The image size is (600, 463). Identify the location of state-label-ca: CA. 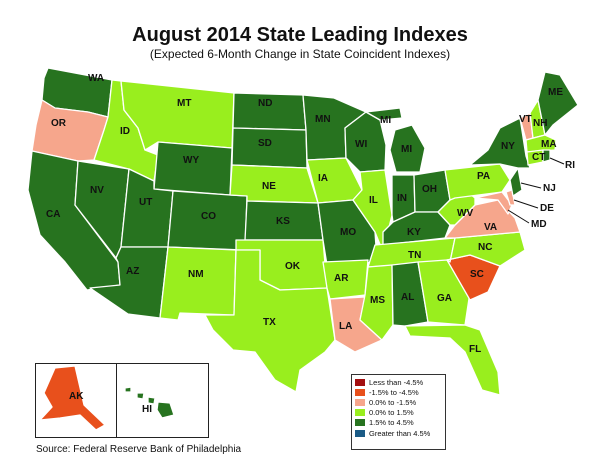
(53, 214).